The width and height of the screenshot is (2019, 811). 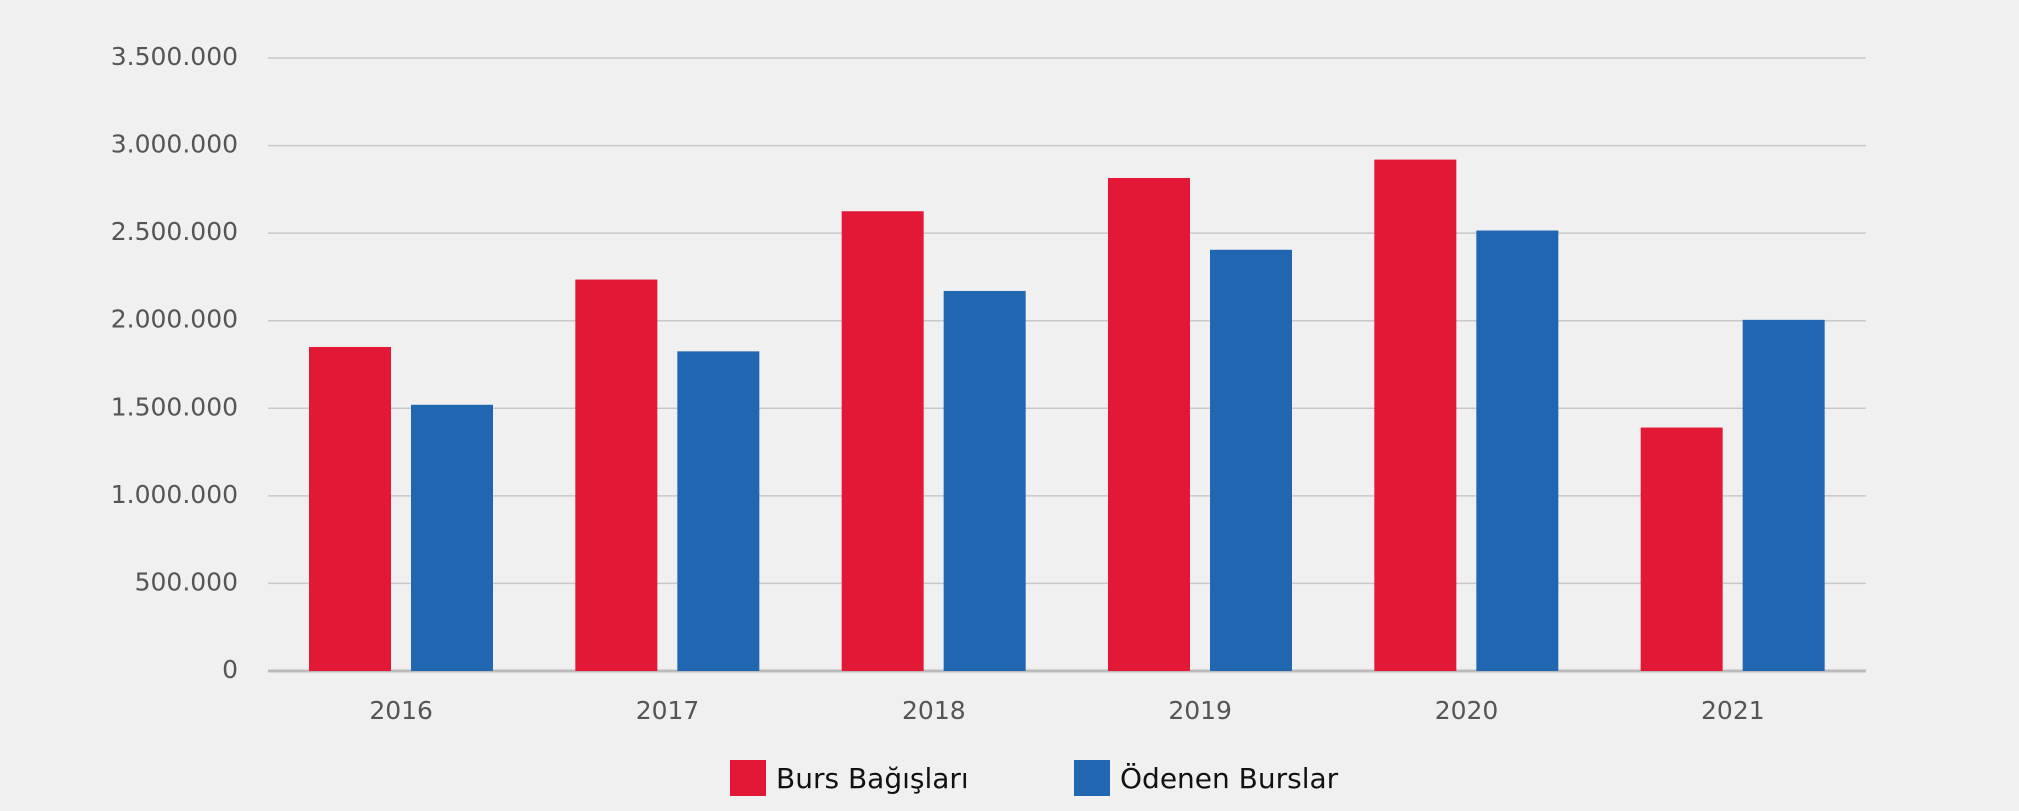 I want to click on y-tick-label: 1.000.000, so click(x=174, y=494).